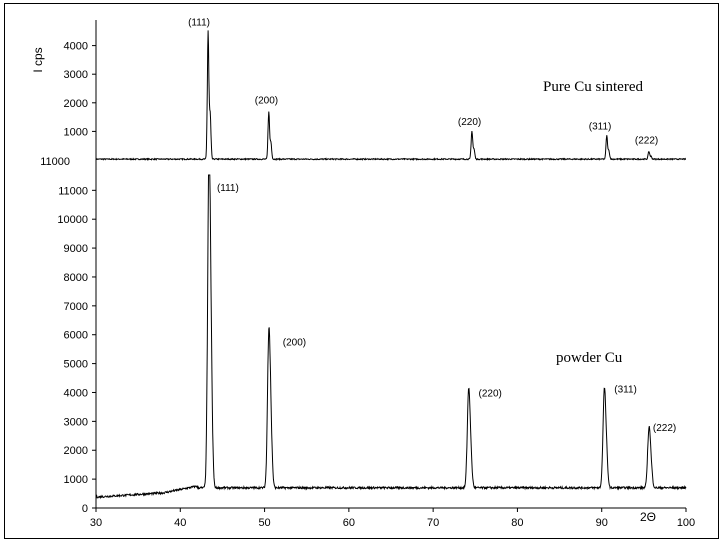 The image size is (725, 544). I want to click on bottom-x-ticks: 30 40 50 60 70 80 90 100, so click(392, 518).